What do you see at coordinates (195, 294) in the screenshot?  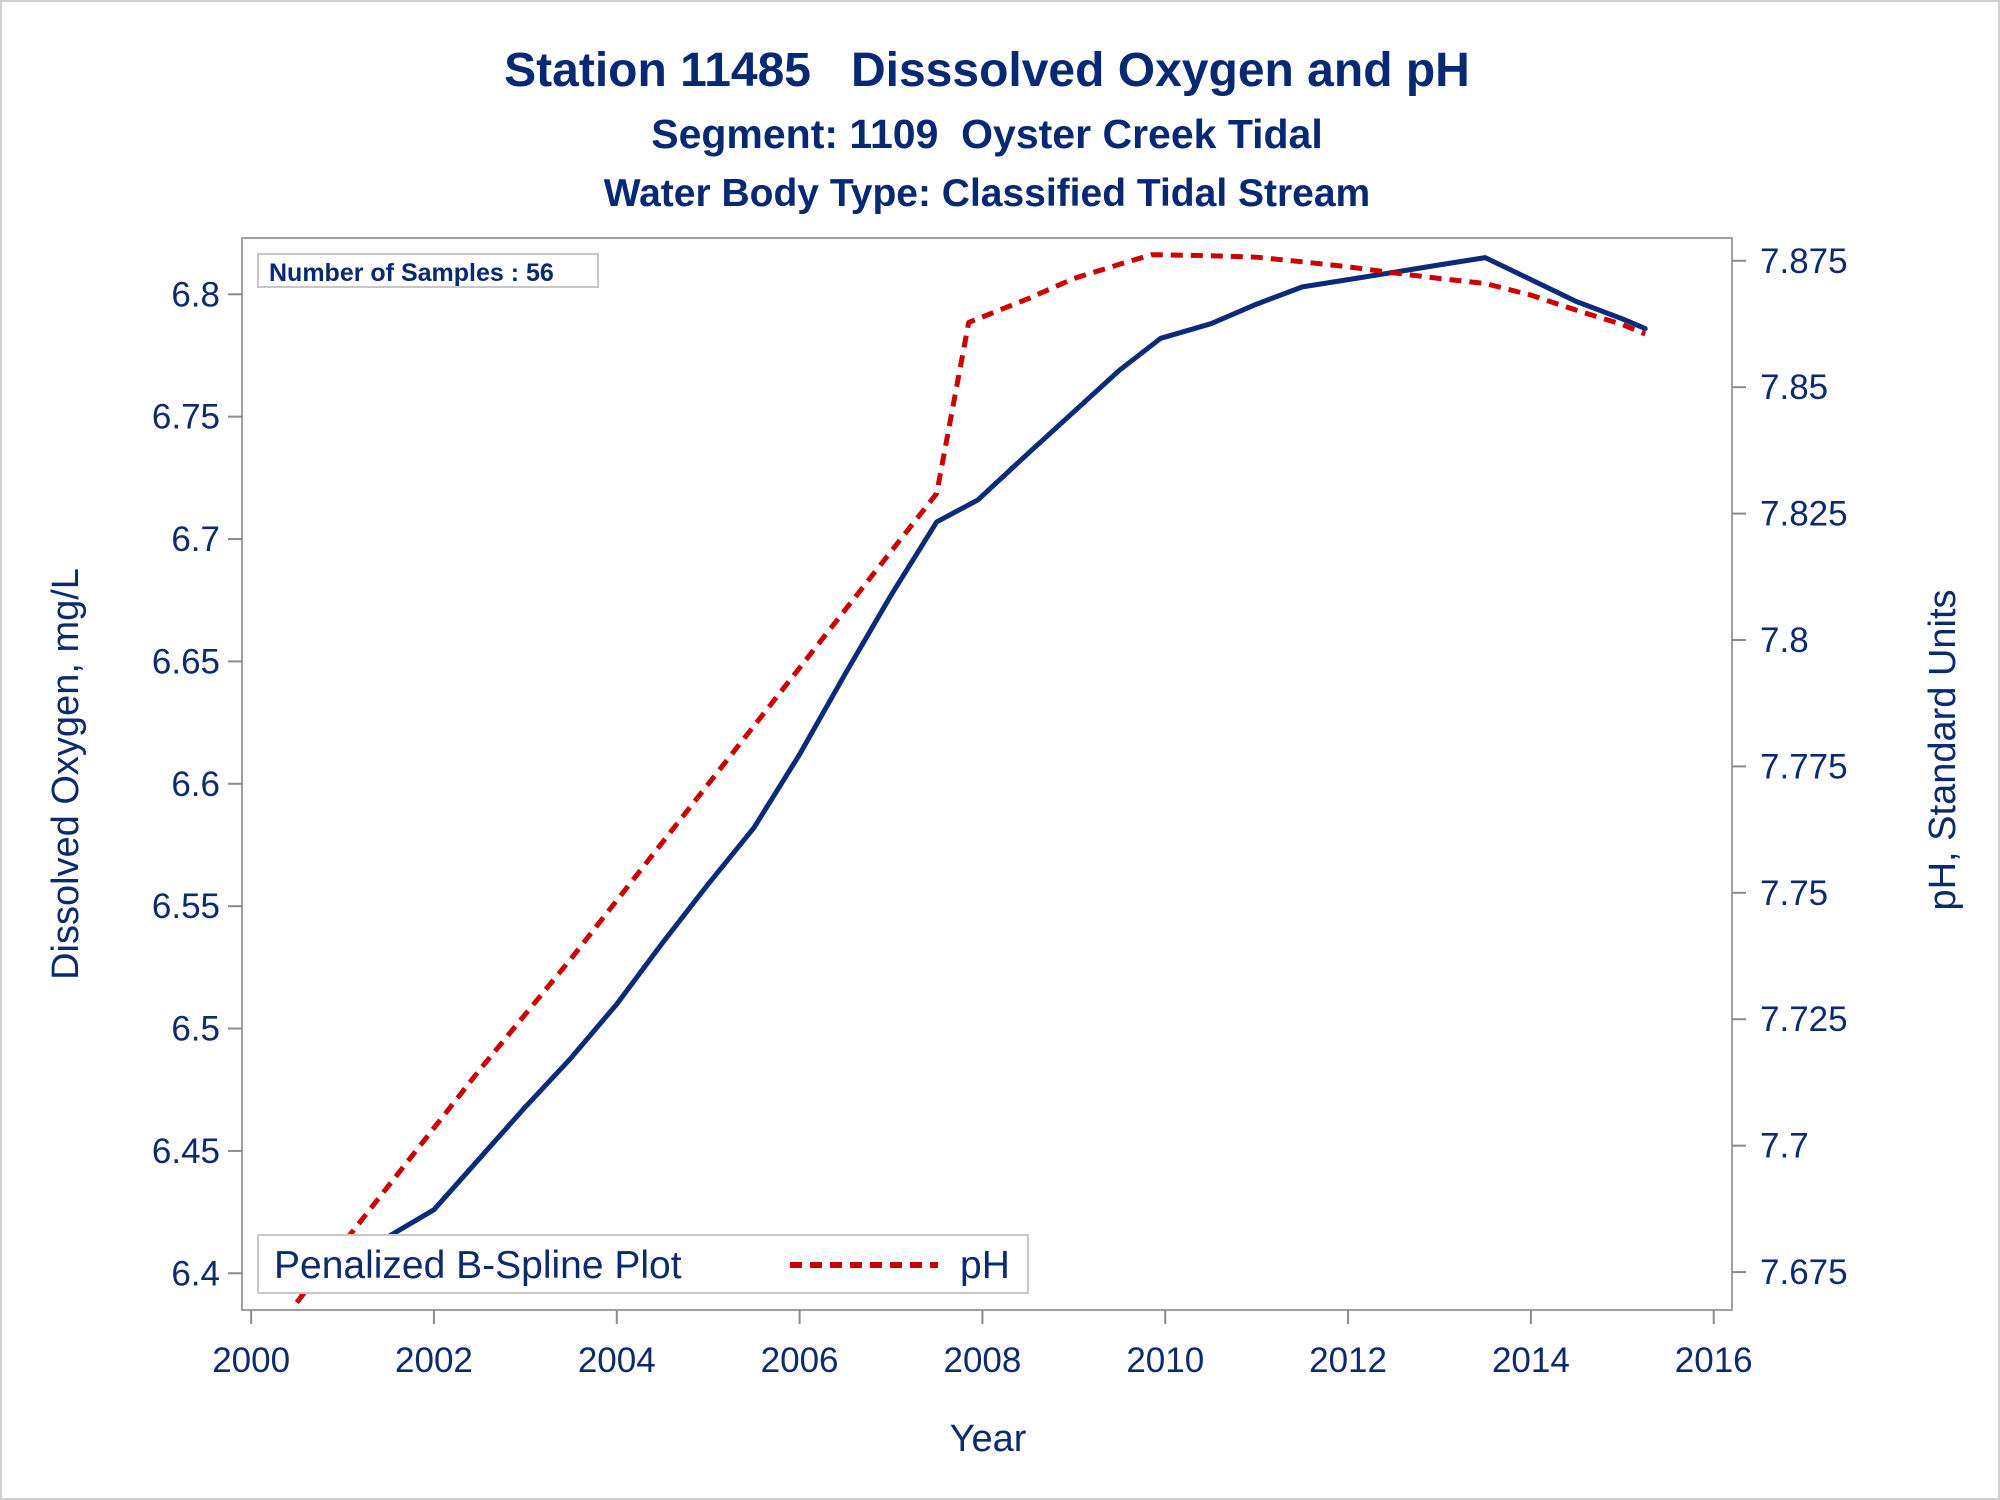 I see `y-left-tick-label: 6.8` at bounding box center [195, 294].